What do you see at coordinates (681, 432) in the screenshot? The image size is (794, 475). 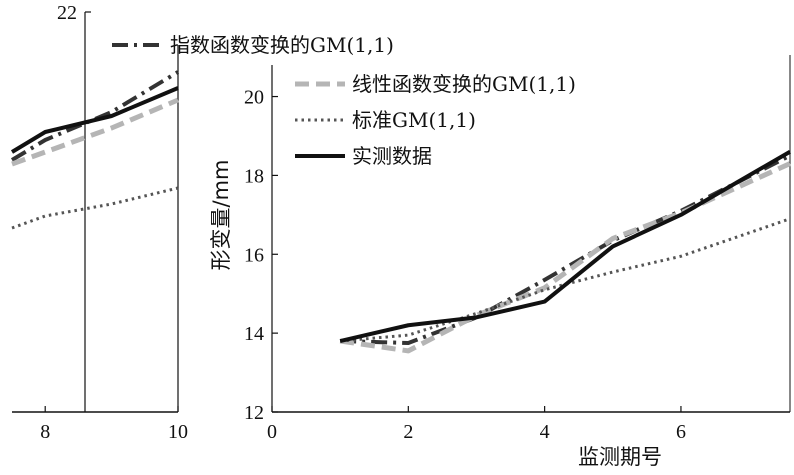 I see `right-x-tick-label: 6` at bounding box center [681, 432].